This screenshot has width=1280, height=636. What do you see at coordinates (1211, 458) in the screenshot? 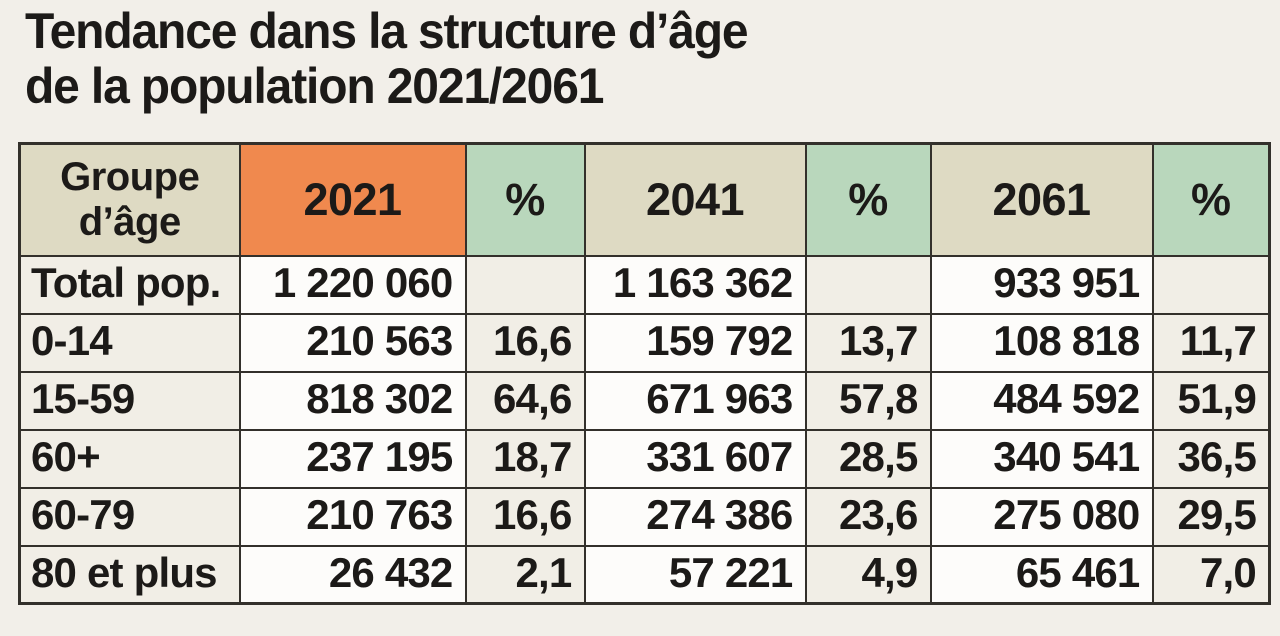
I see `value-cell-pct-2061: 36,5` at bounding box center [1211, 458].